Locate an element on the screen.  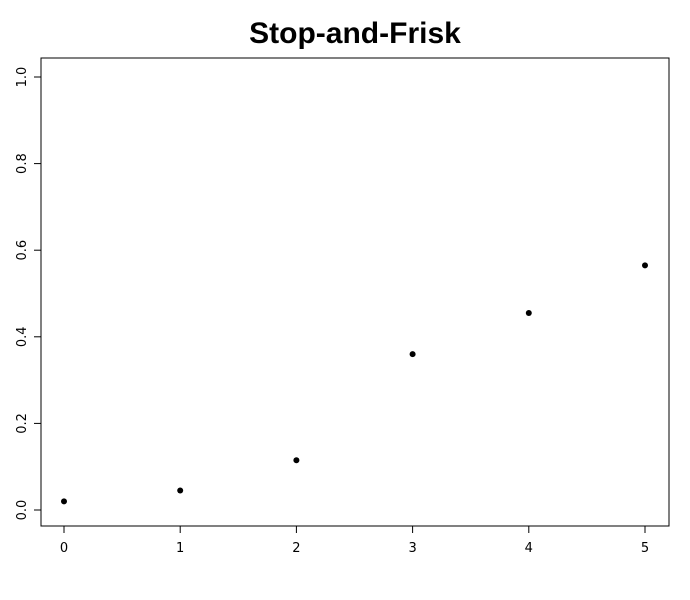
x-tick-label: 2 is located at coordinates (296, 548).